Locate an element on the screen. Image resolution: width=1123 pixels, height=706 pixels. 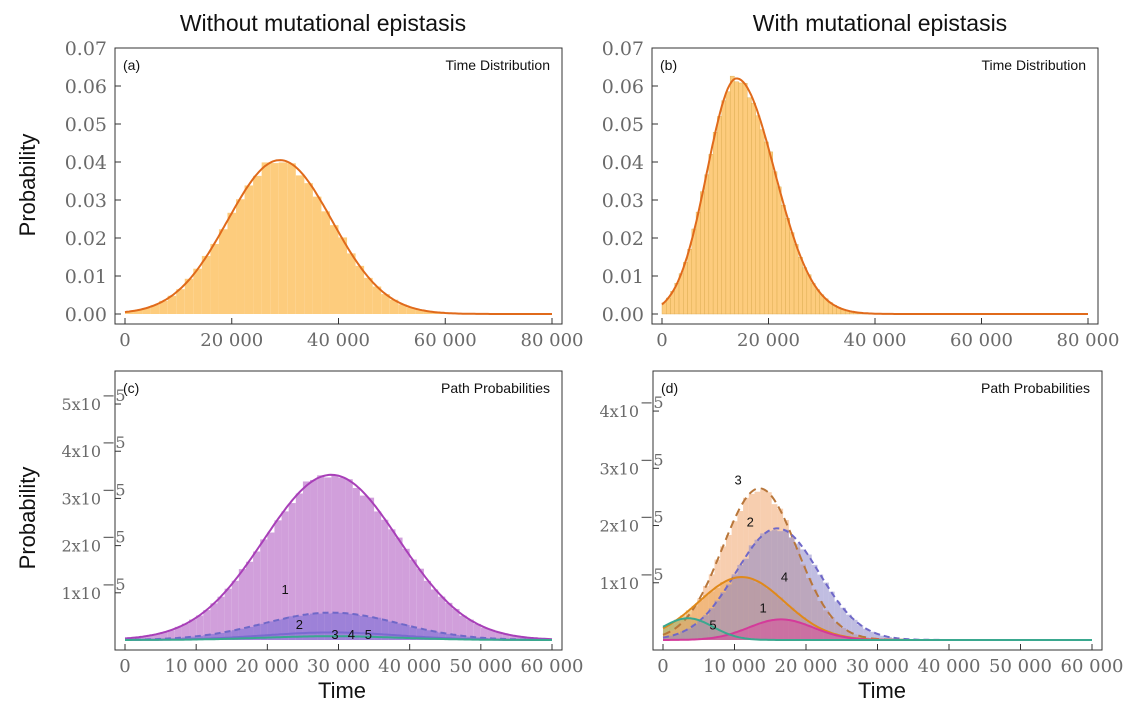
y-tick-label: 3x10 is located at coordinates (619, 468).